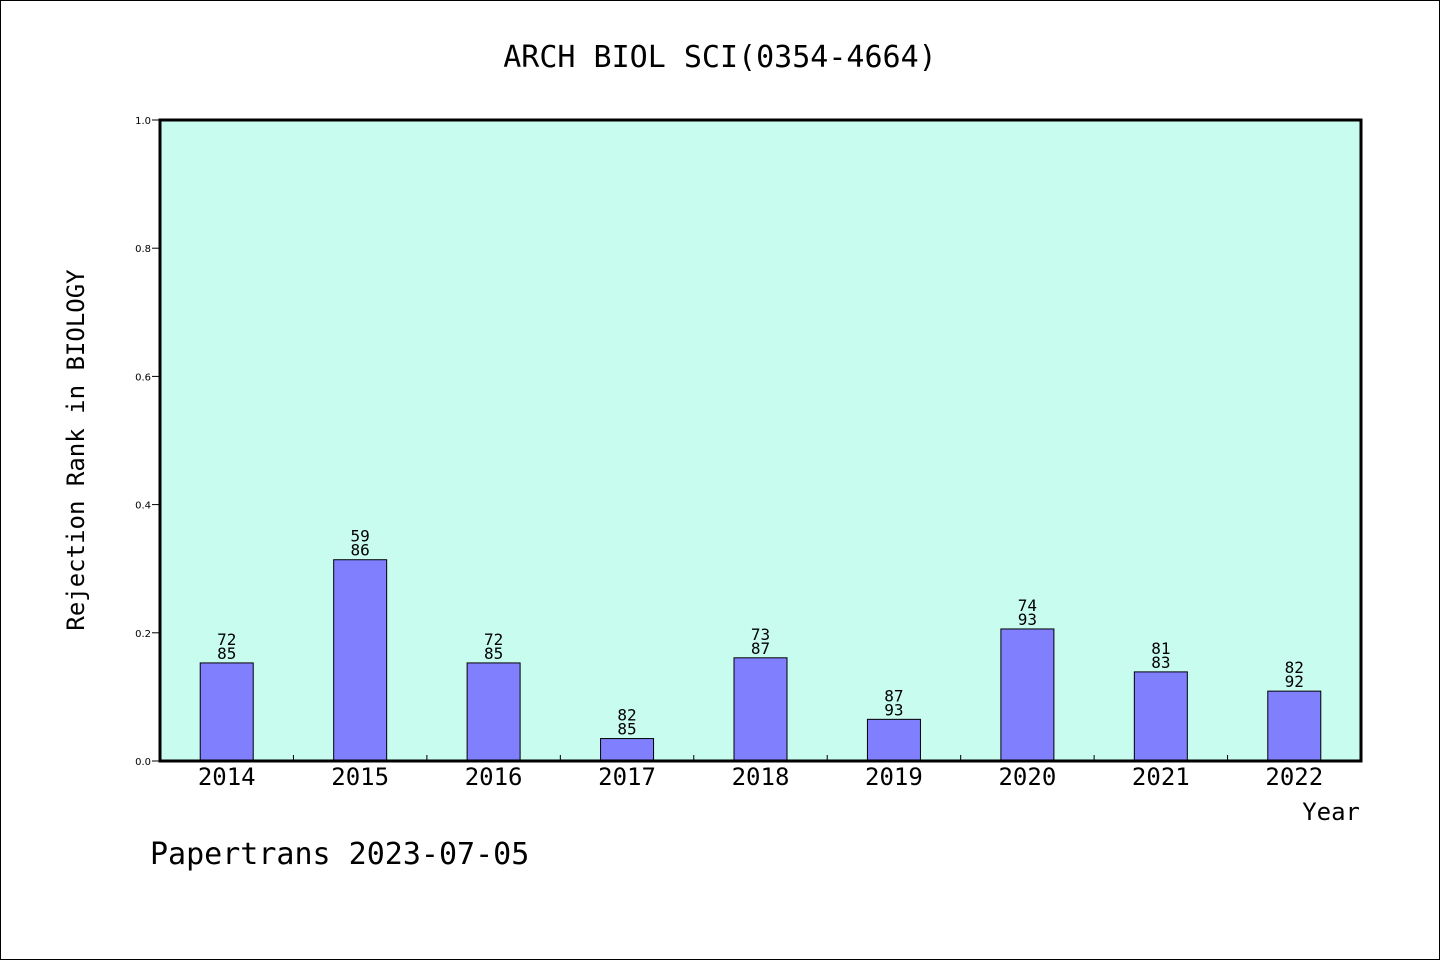  I want to click on x-tick-label: 2021, so click(1161, 777).